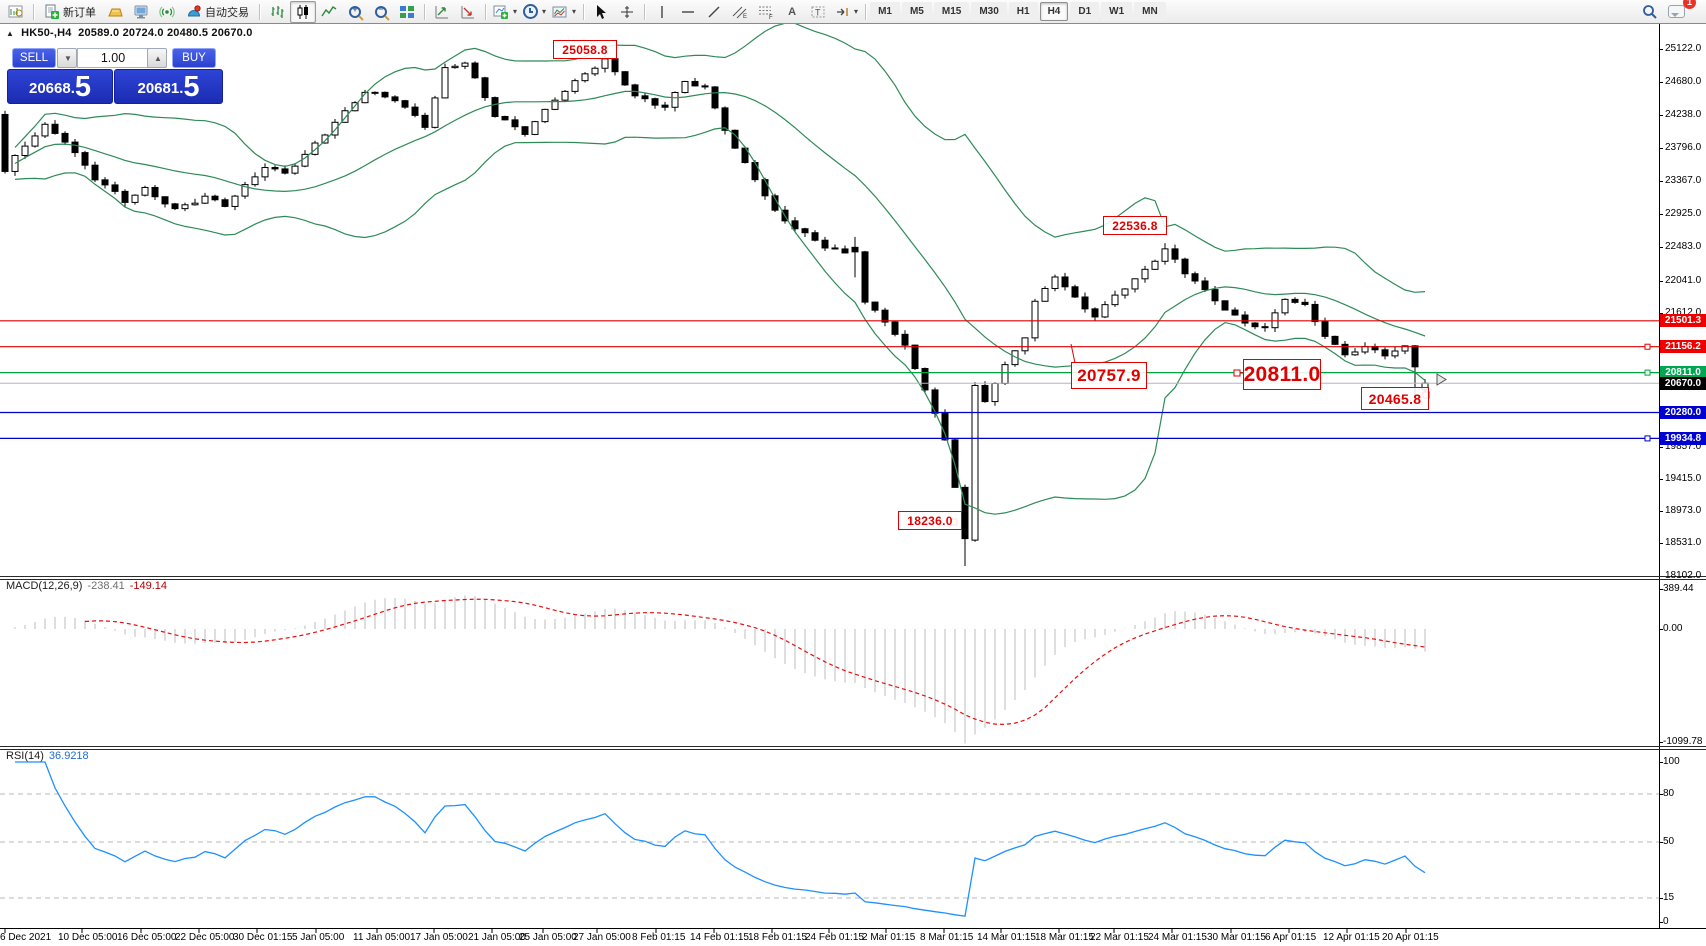  I want to click on macd-panel, so click(720, 669).